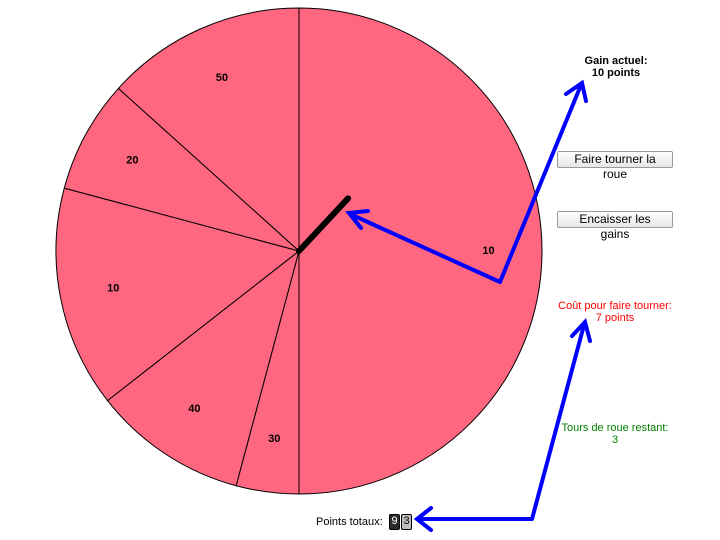 The height and width of the screenshot is (540, 720). Describe the element at coordinates (615, 440) in the screenshot. I see `remaining-spins-value: 3` at that location.